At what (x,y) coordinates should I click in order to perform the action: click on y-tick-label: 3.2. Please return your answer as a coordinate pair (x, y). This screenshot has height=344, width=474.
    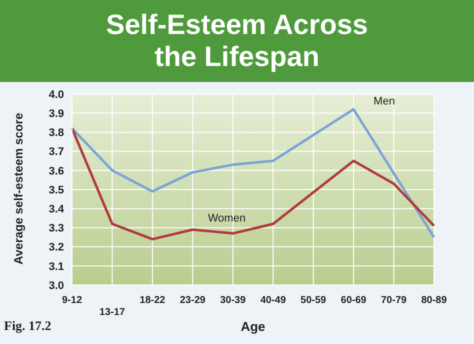
    Looking at the image, I should click on (56, 248).